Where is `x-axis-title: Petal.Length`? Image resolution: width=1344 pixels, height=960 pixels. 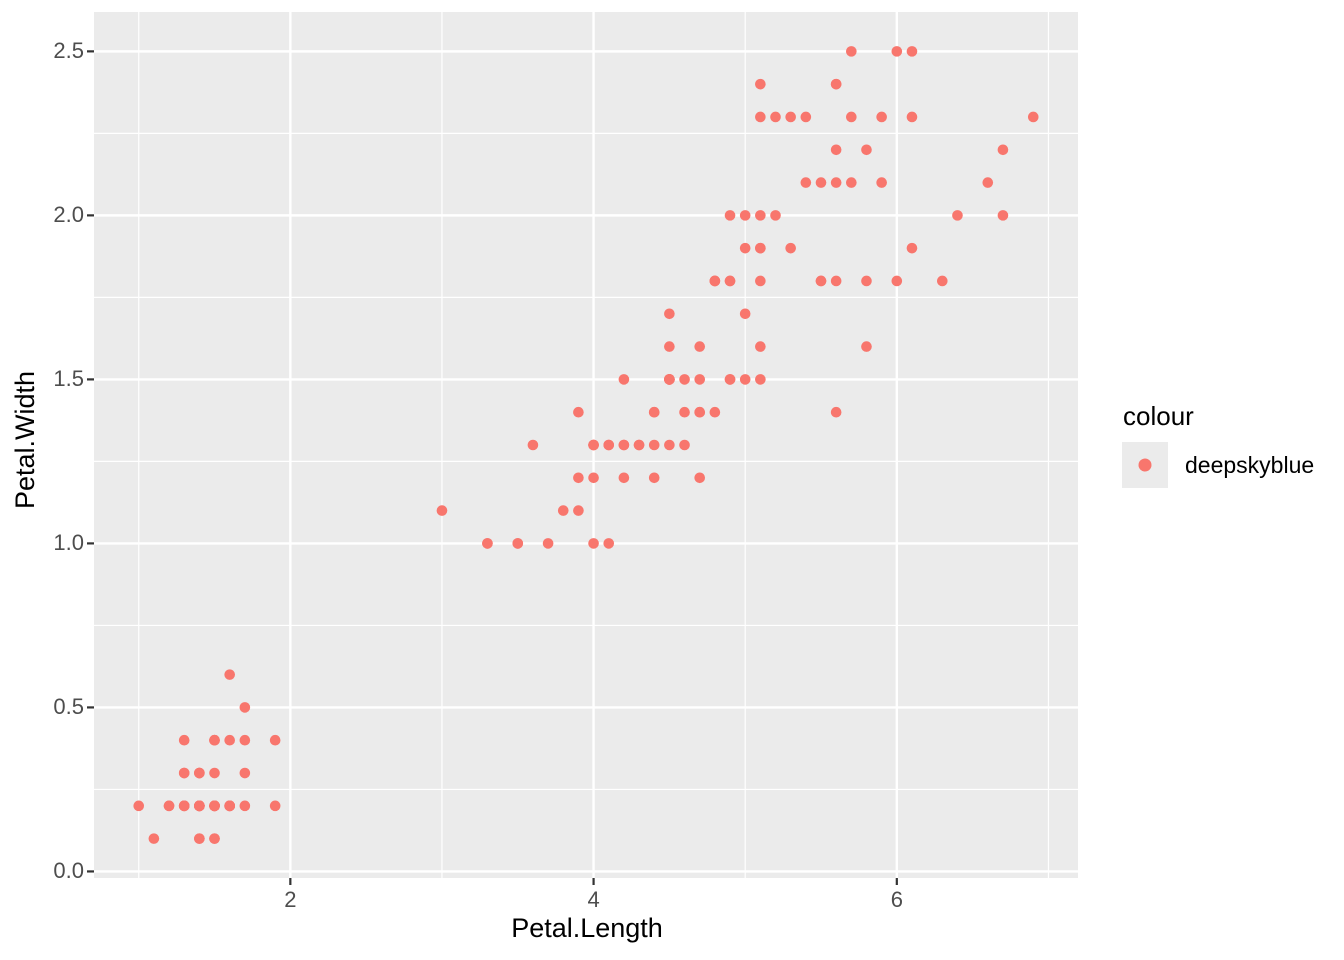
x-axis-title: Petal.Length is located at coordinates (587, 928).